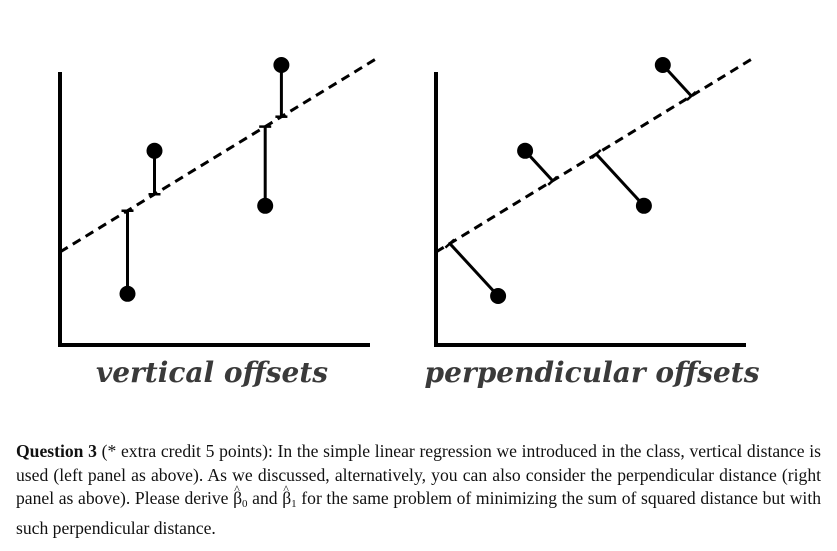  I want to click on question-title: Question 3, so click(56, 451).